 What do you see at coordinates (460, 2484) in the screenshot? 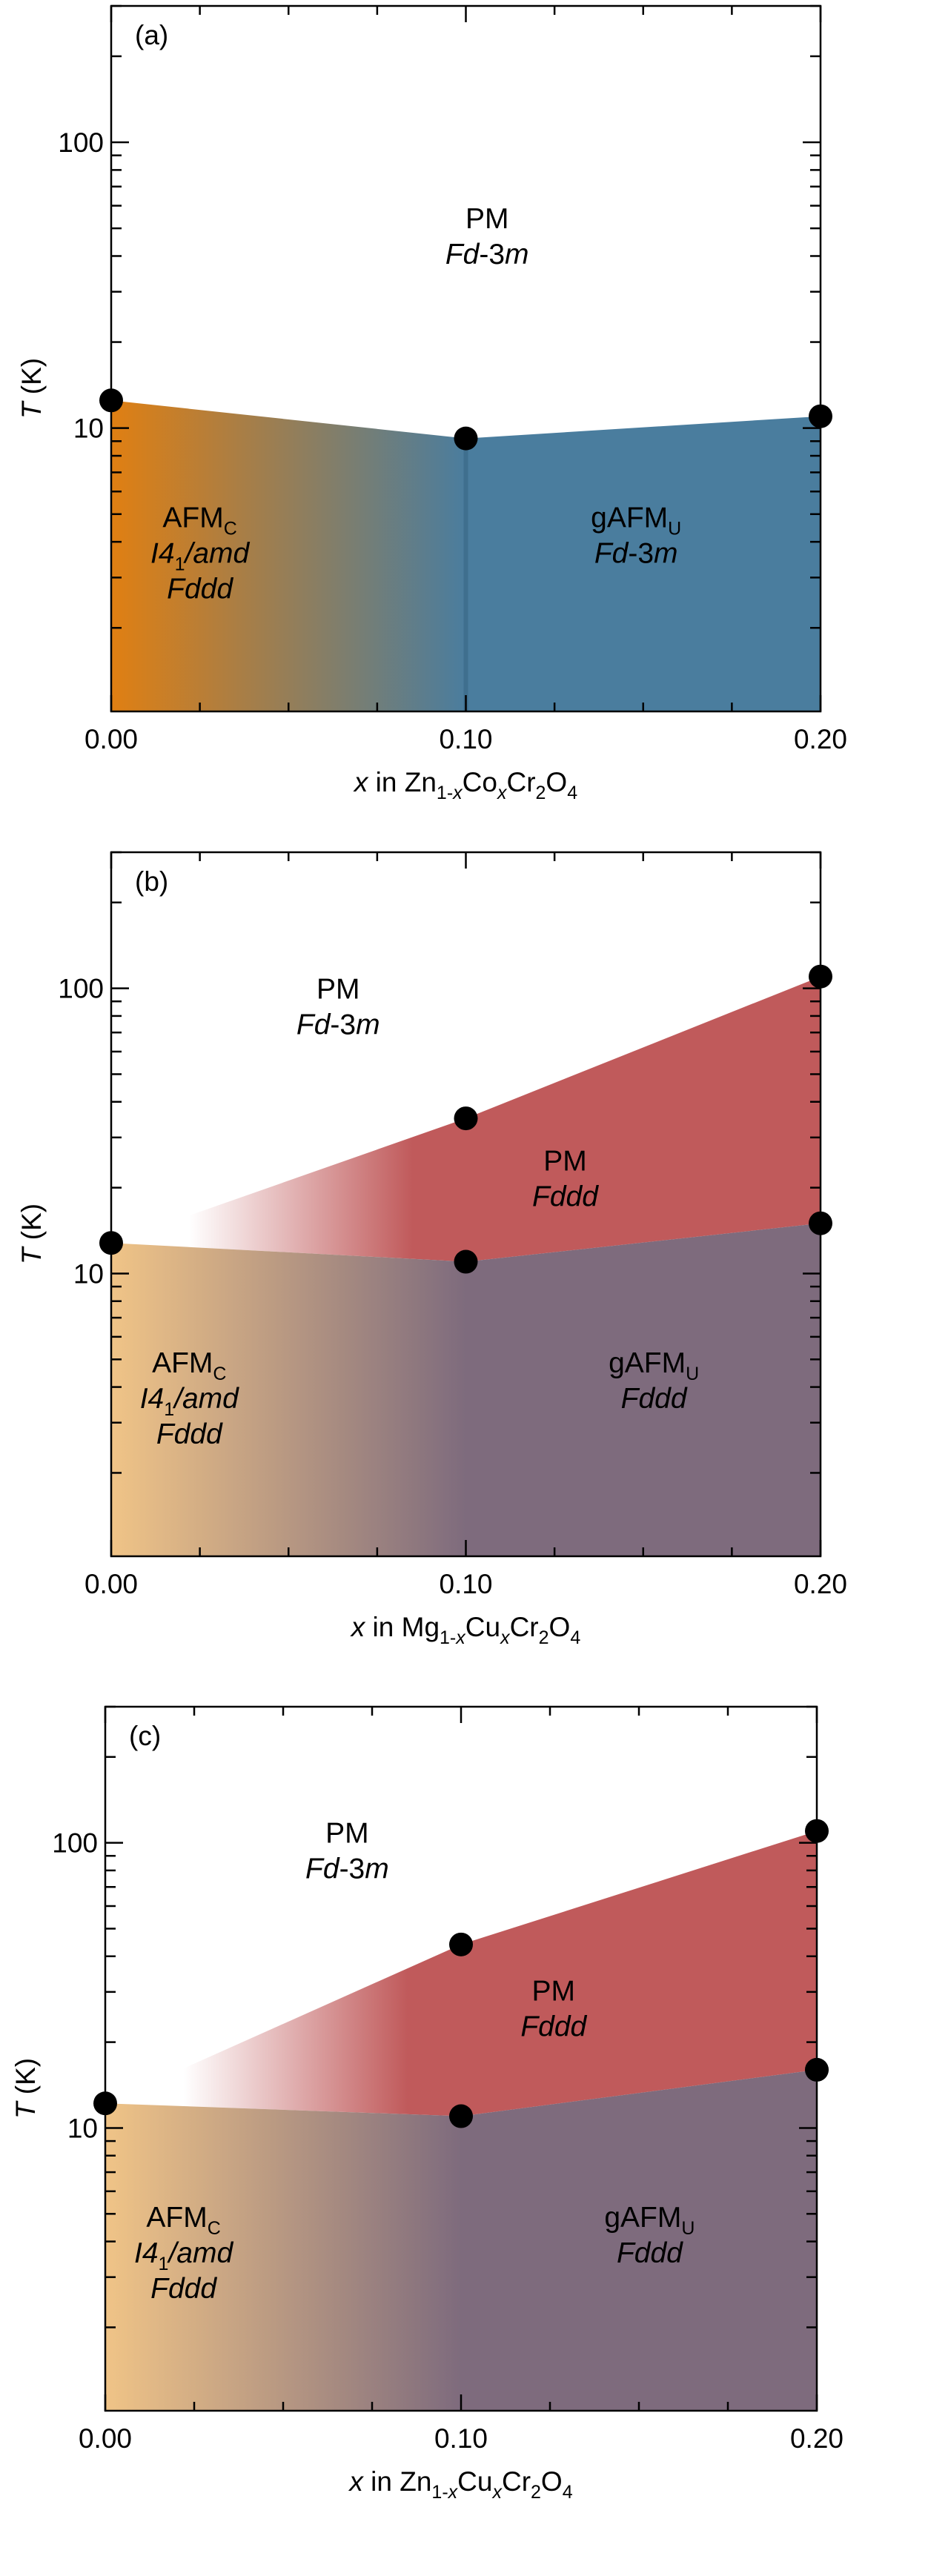
I see `x-axis-title: x in Zn1-xCuxCr2O4` at bounding box center [460, 2484].